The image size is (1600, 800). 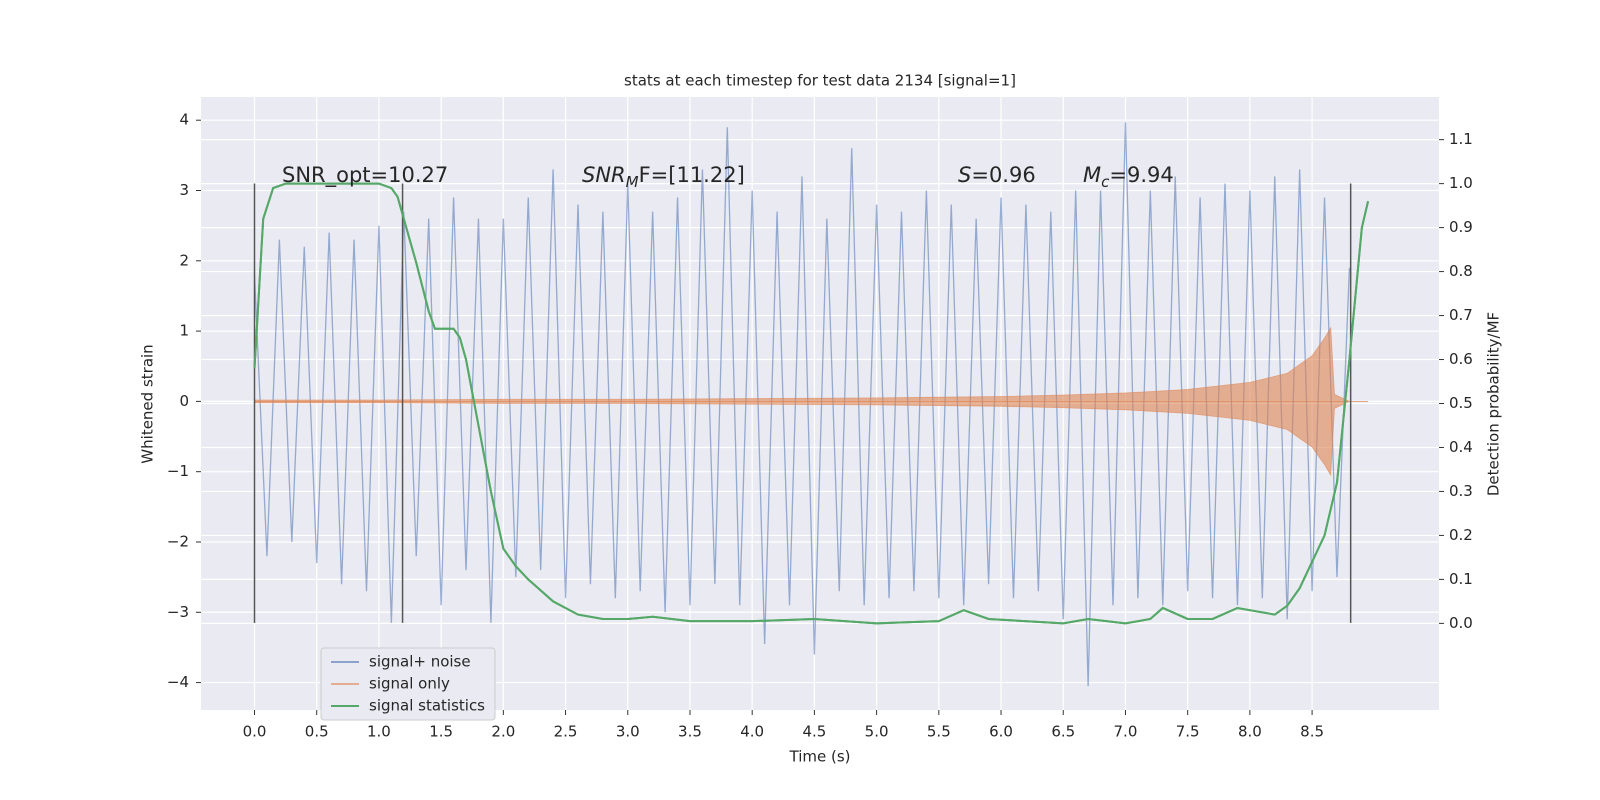 What do you see at coordinates (441, 732) in the screenshot?
I see `x-tick-label: 1.5` at bounding box center [441, 732].